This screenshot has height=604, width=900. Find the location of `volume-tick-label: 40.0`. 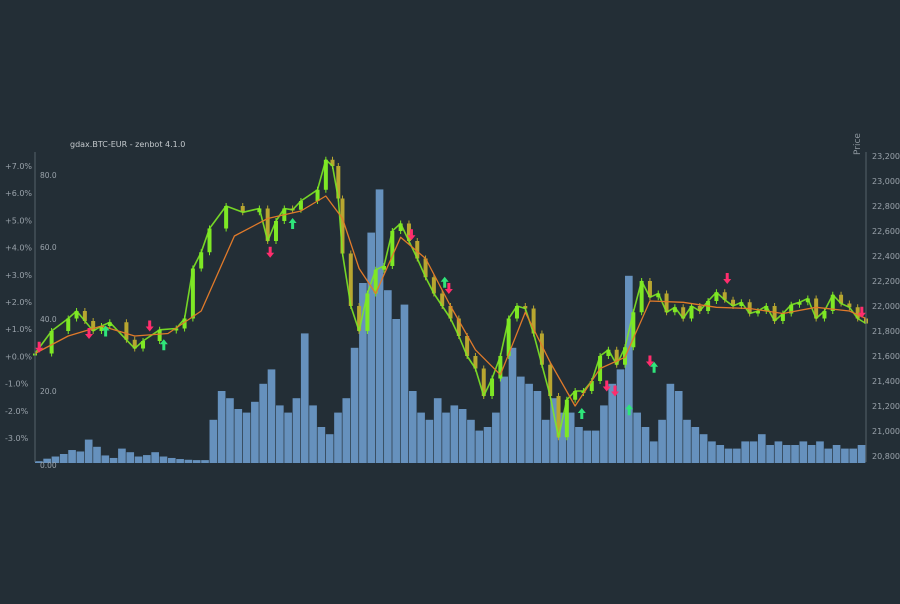

volume-tick-label: 40.0 is located at coordinates (48, 319).